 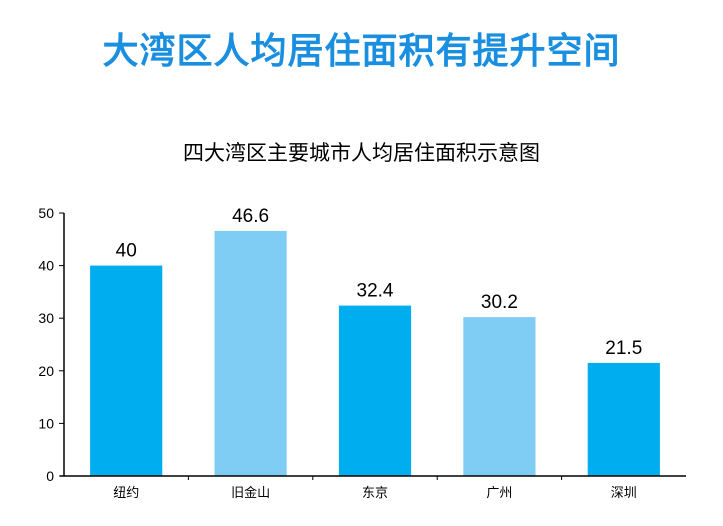 I want to click on category-label-2: 旧金山, so click(x=250, y=493).